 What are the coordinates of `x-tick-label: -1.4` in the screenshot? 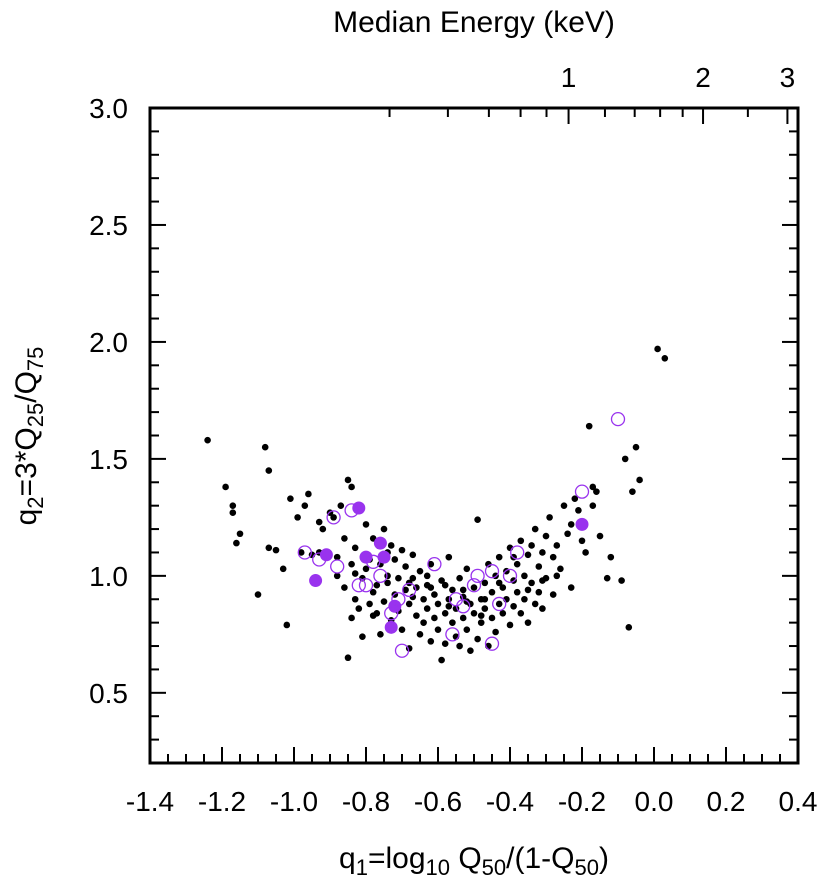 It's located at (150, 801).